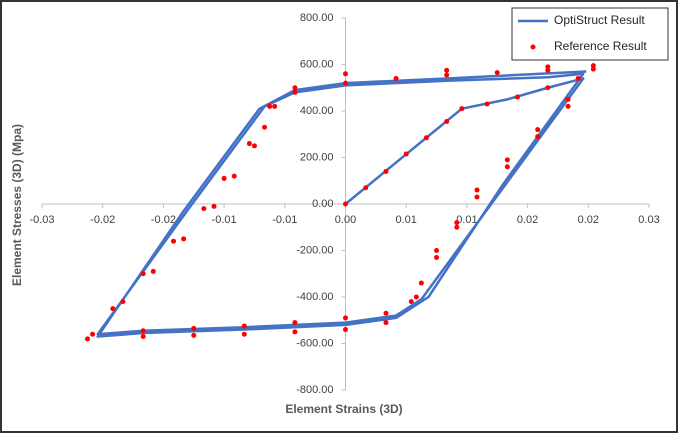 The height and width of the screenshot is (433, 678). Describe the element at coordinates (648, 220) in the screenshot. I see `x-tick-label: 0.03` at that location.